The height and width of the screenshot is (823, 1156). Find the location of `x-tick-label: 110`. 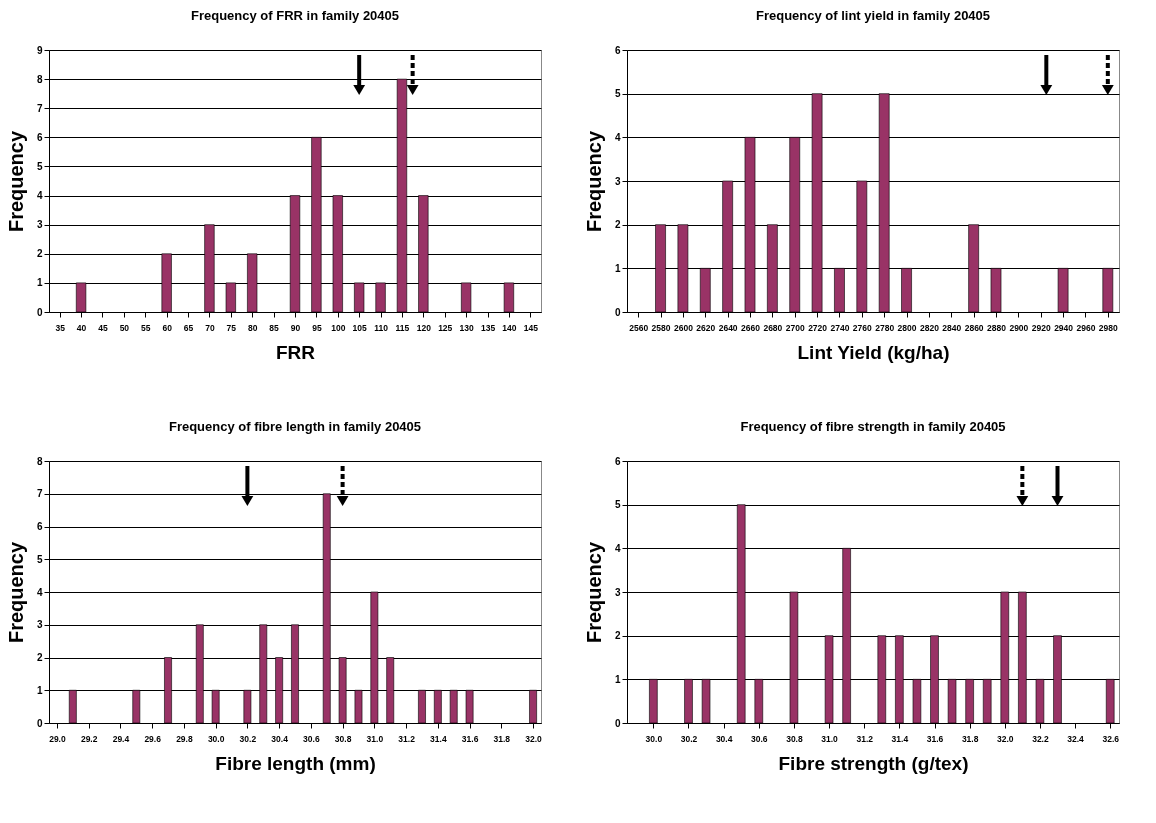

x-tick-label: 110 is located at coordinates (381, 327).